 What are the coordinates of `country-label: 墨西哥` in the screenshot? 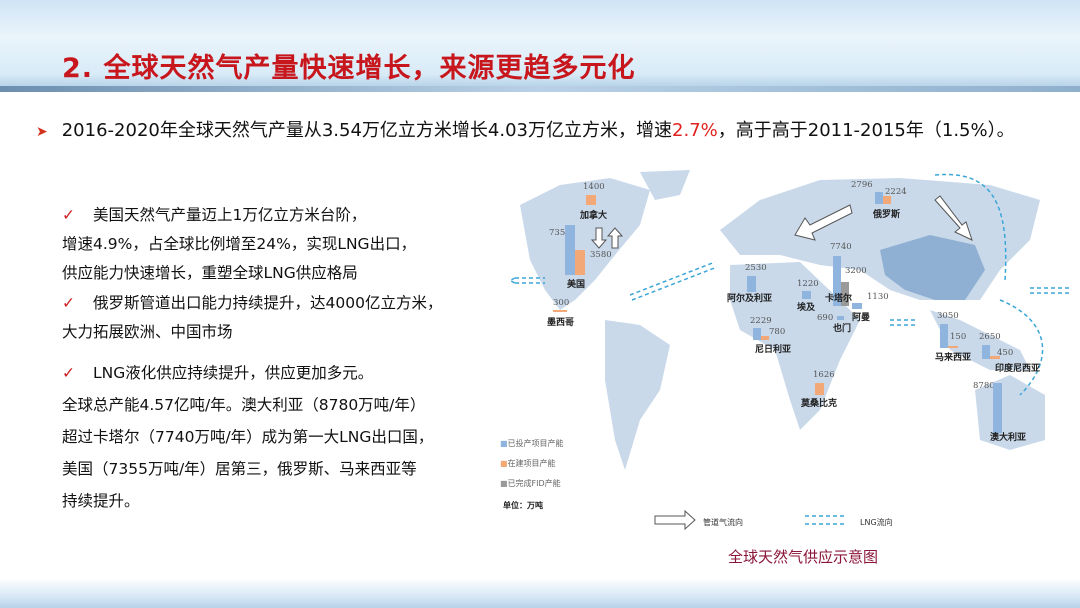 It's located at (561, 323).